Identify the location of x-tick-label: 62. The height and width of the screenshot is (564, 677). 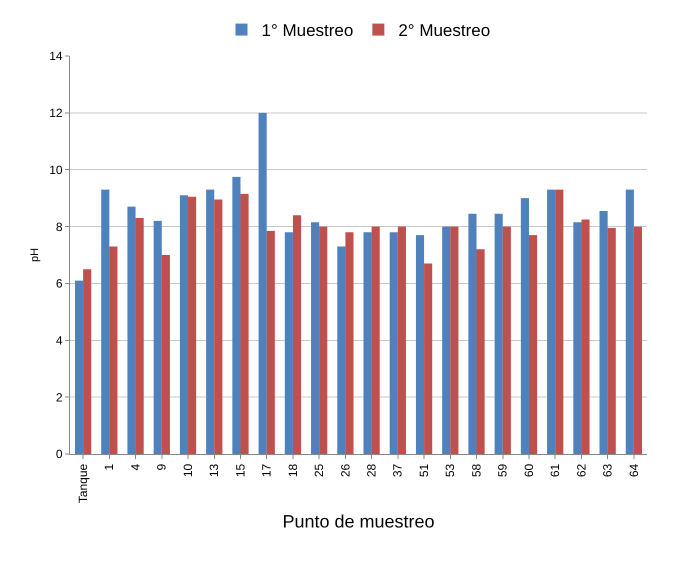
(581, 470).